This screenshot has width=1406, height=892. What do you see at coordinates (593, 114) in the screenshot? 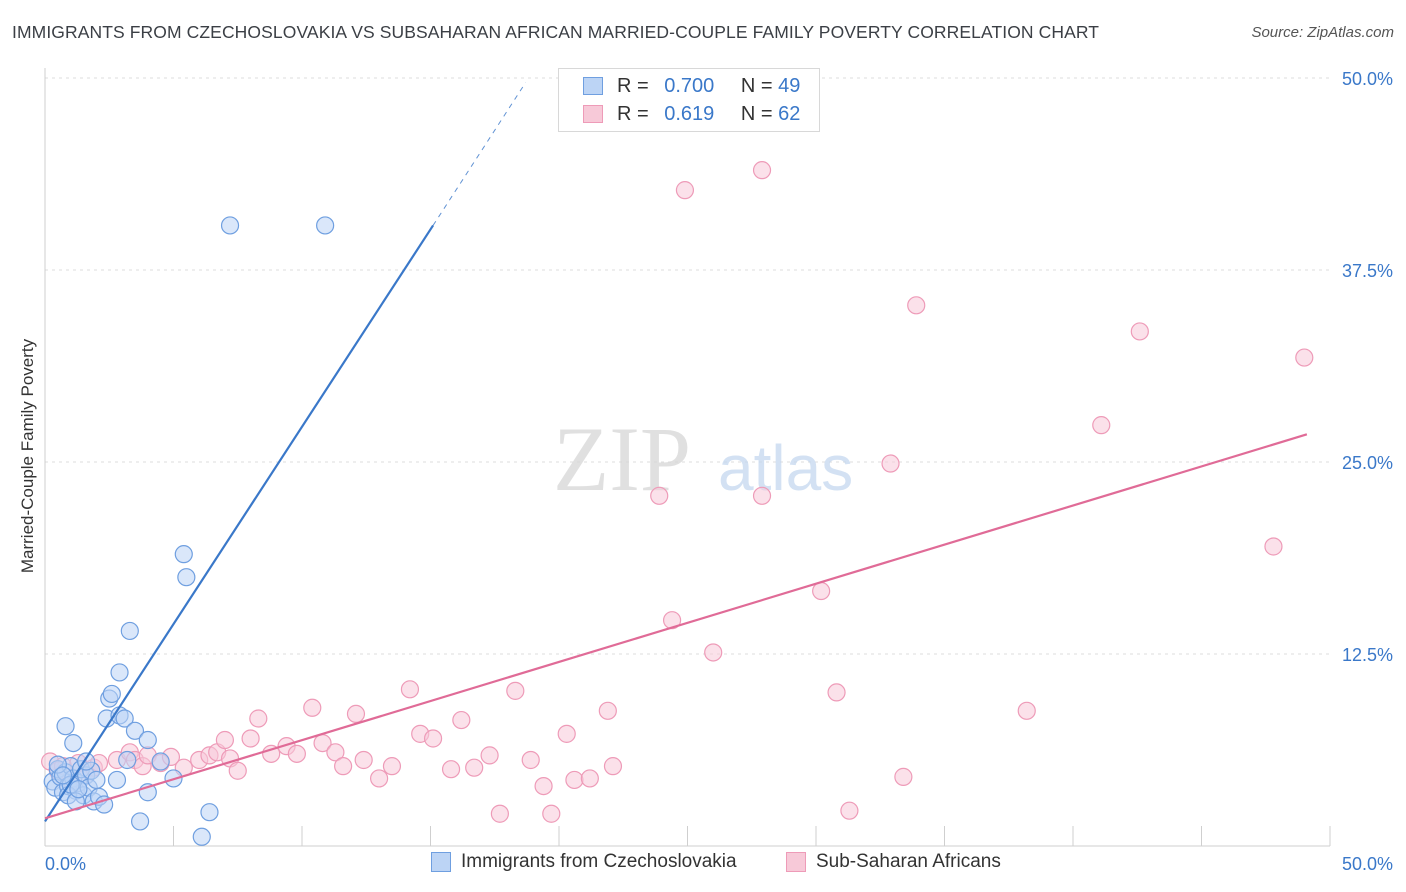
I see `legend-swatch-pink` at bounding box center [593, 114].